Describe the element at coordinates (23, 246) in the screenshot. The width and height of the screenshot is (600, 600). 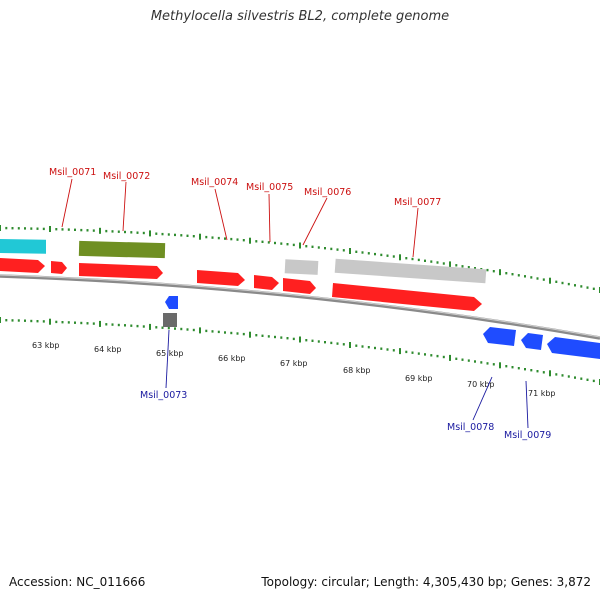
I see `gene-cyan` at that location.